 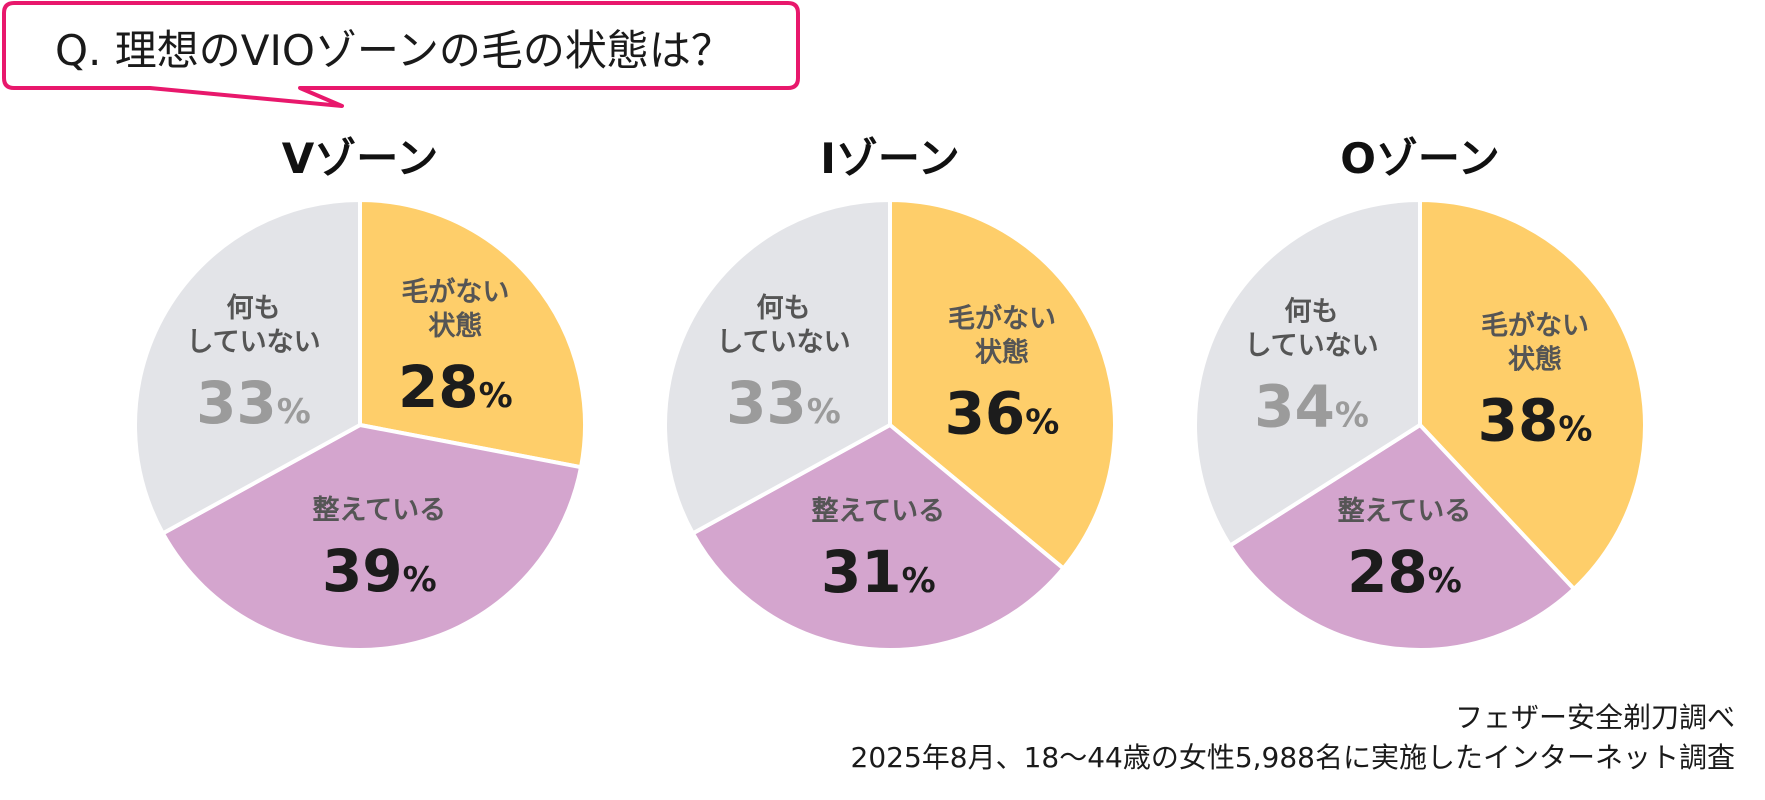 I want to click on source-line-2: 2025年8月、18～44歳の女性5,988名に実施したインターネット調査, so click(x=1293, y=757).